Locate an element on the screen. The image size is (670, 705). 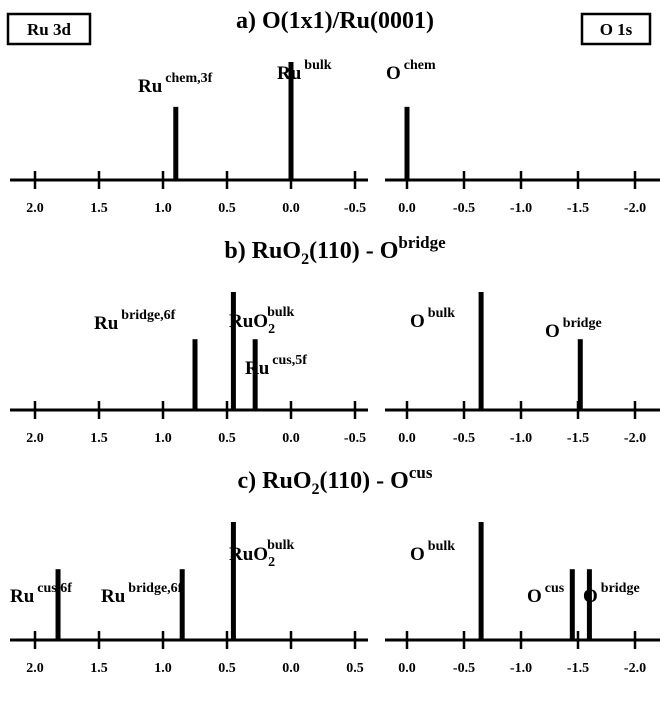
peak-label: Ru bulk is located at coordinates (304, 71).